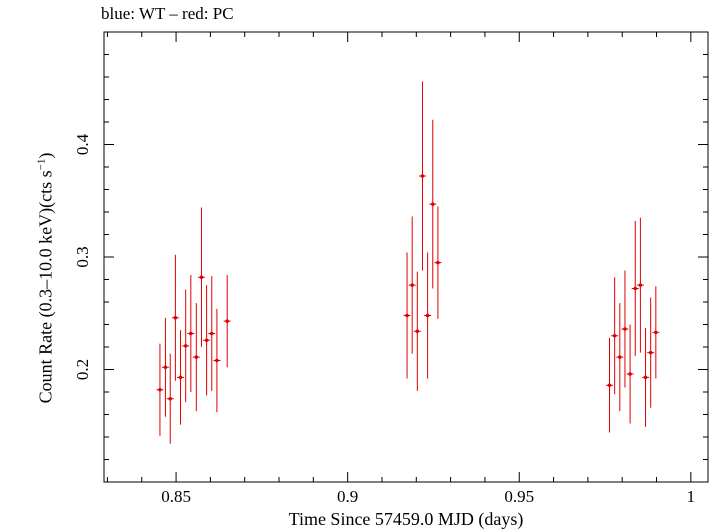 The width and height of the screenshot is (709, 532). Describe the element at coordinates (691, 496) in the screenshot. I see `x-tick-label: 1` at that location.